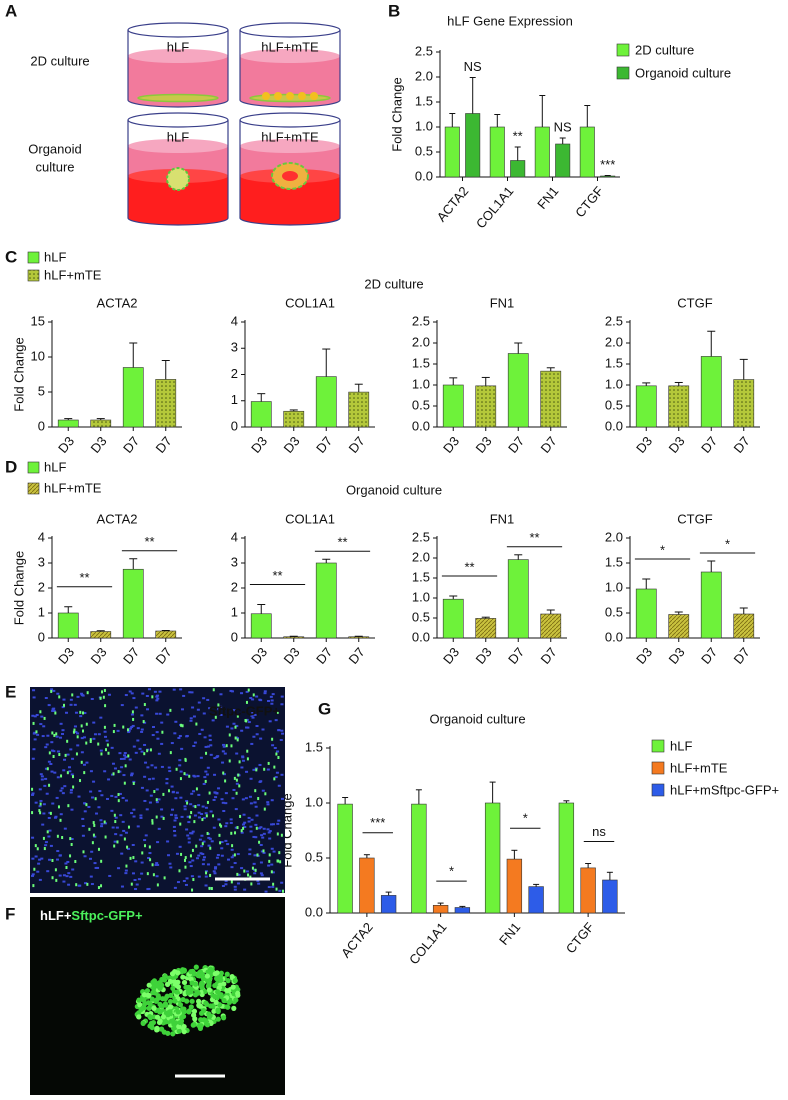 The height and width of the screenshot is (1100, 788). I want to click on significance: NS, so click(473, 66).